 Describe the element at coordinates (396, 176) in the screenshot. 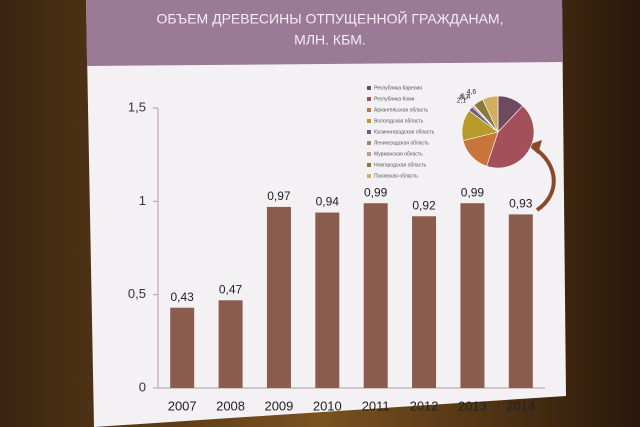

I see `legend-label: Псковская область` at that location.